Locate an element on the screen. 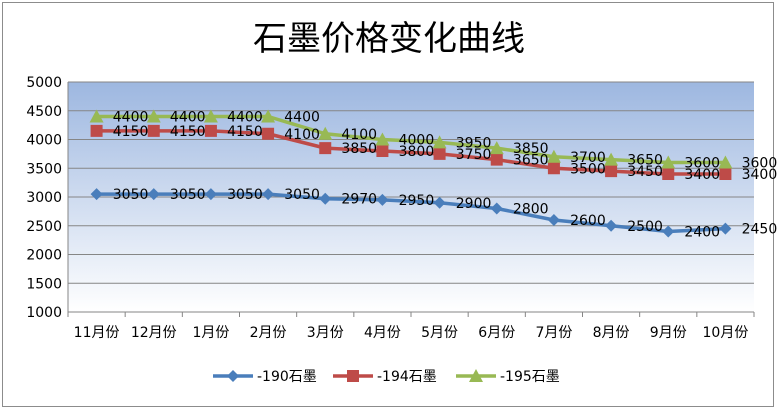 This screenshot has height=411, width=778. data-label: 3700 is located at coordinates (588, 158).